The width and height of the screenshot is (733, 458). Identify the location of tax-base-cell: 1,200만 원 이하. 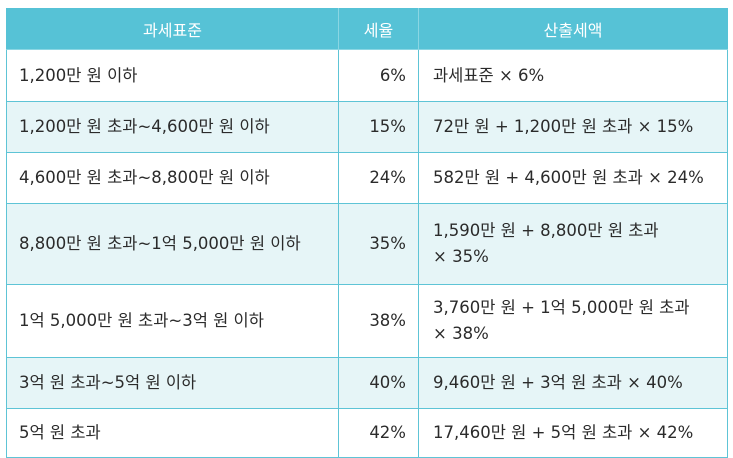
(172, 75).